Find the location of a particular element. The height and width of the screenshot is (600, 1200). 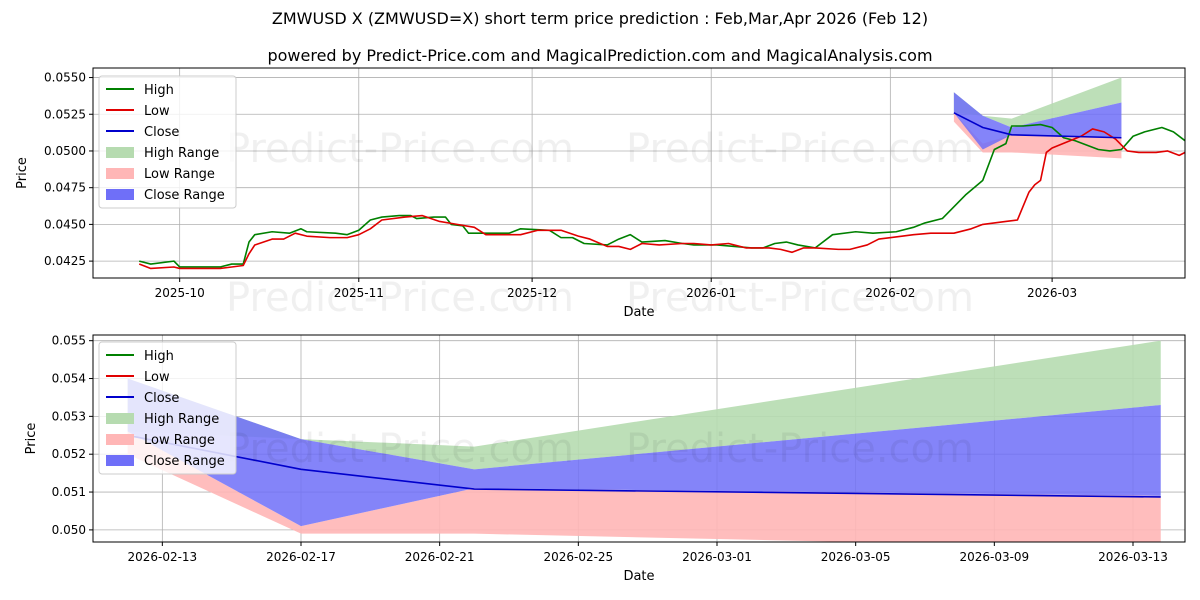

y-tick-label: 0.0450 is located at coordinates (65, 224).